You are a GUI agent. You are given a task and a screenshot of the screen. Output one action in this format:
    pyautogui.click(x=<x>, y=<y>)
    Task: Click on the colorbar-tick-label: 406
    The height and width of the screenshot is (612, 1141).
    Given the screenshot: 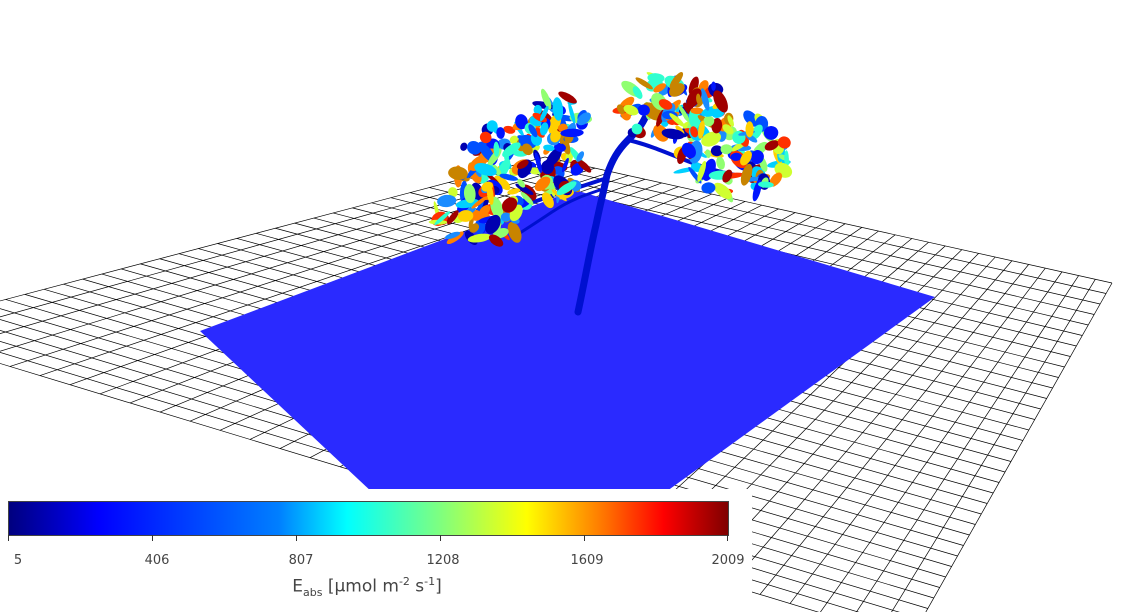 What is the action you would take?
    pyautogui.click(x=157, y=560)
    